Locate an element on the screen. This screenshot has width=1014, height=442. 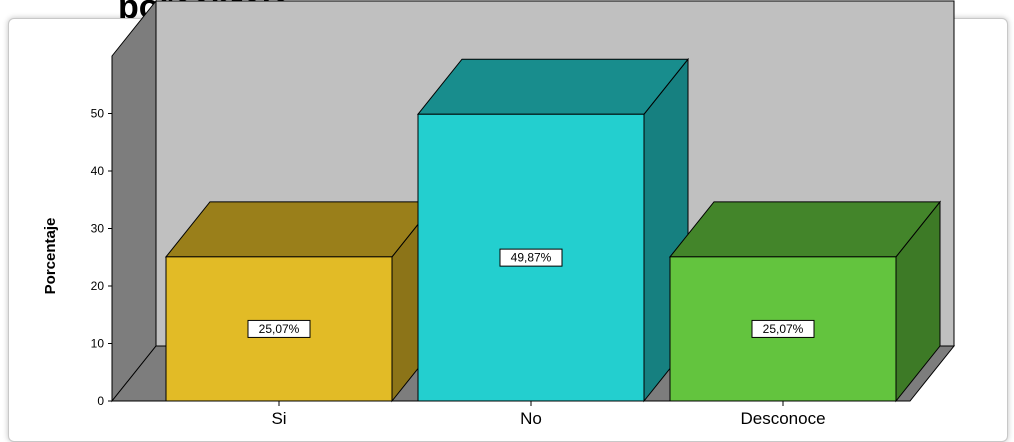
y-axis-label: Porcentaje is located at coordinates (50, 256).